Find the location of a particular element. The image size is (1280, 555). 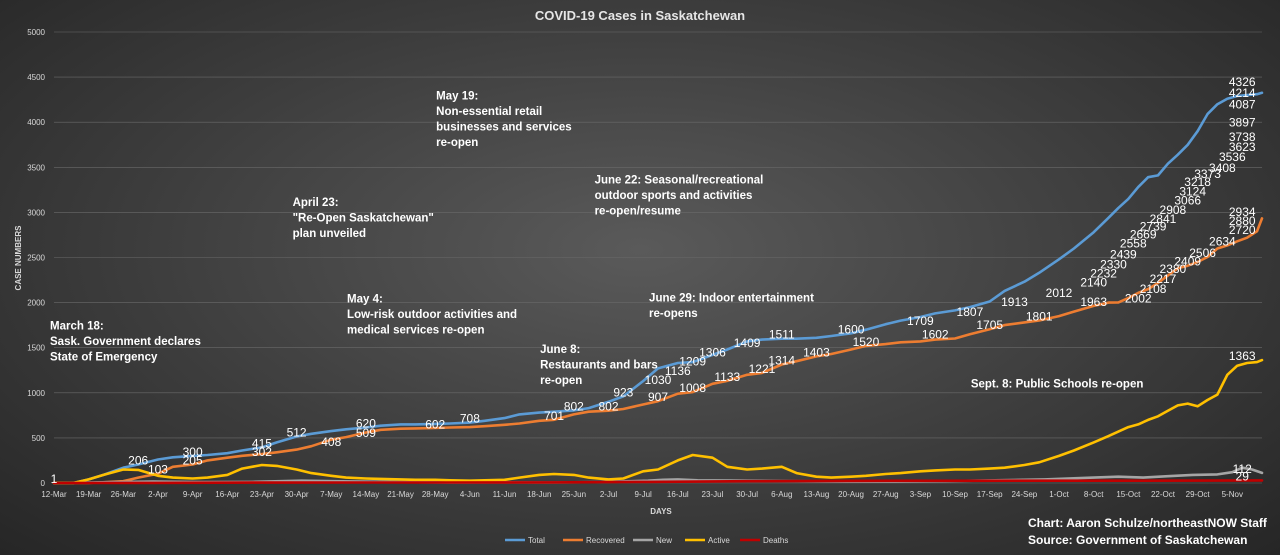

annotation-line: Sept. 8: Public Schools re-open is located at coordinates (1057, 384).